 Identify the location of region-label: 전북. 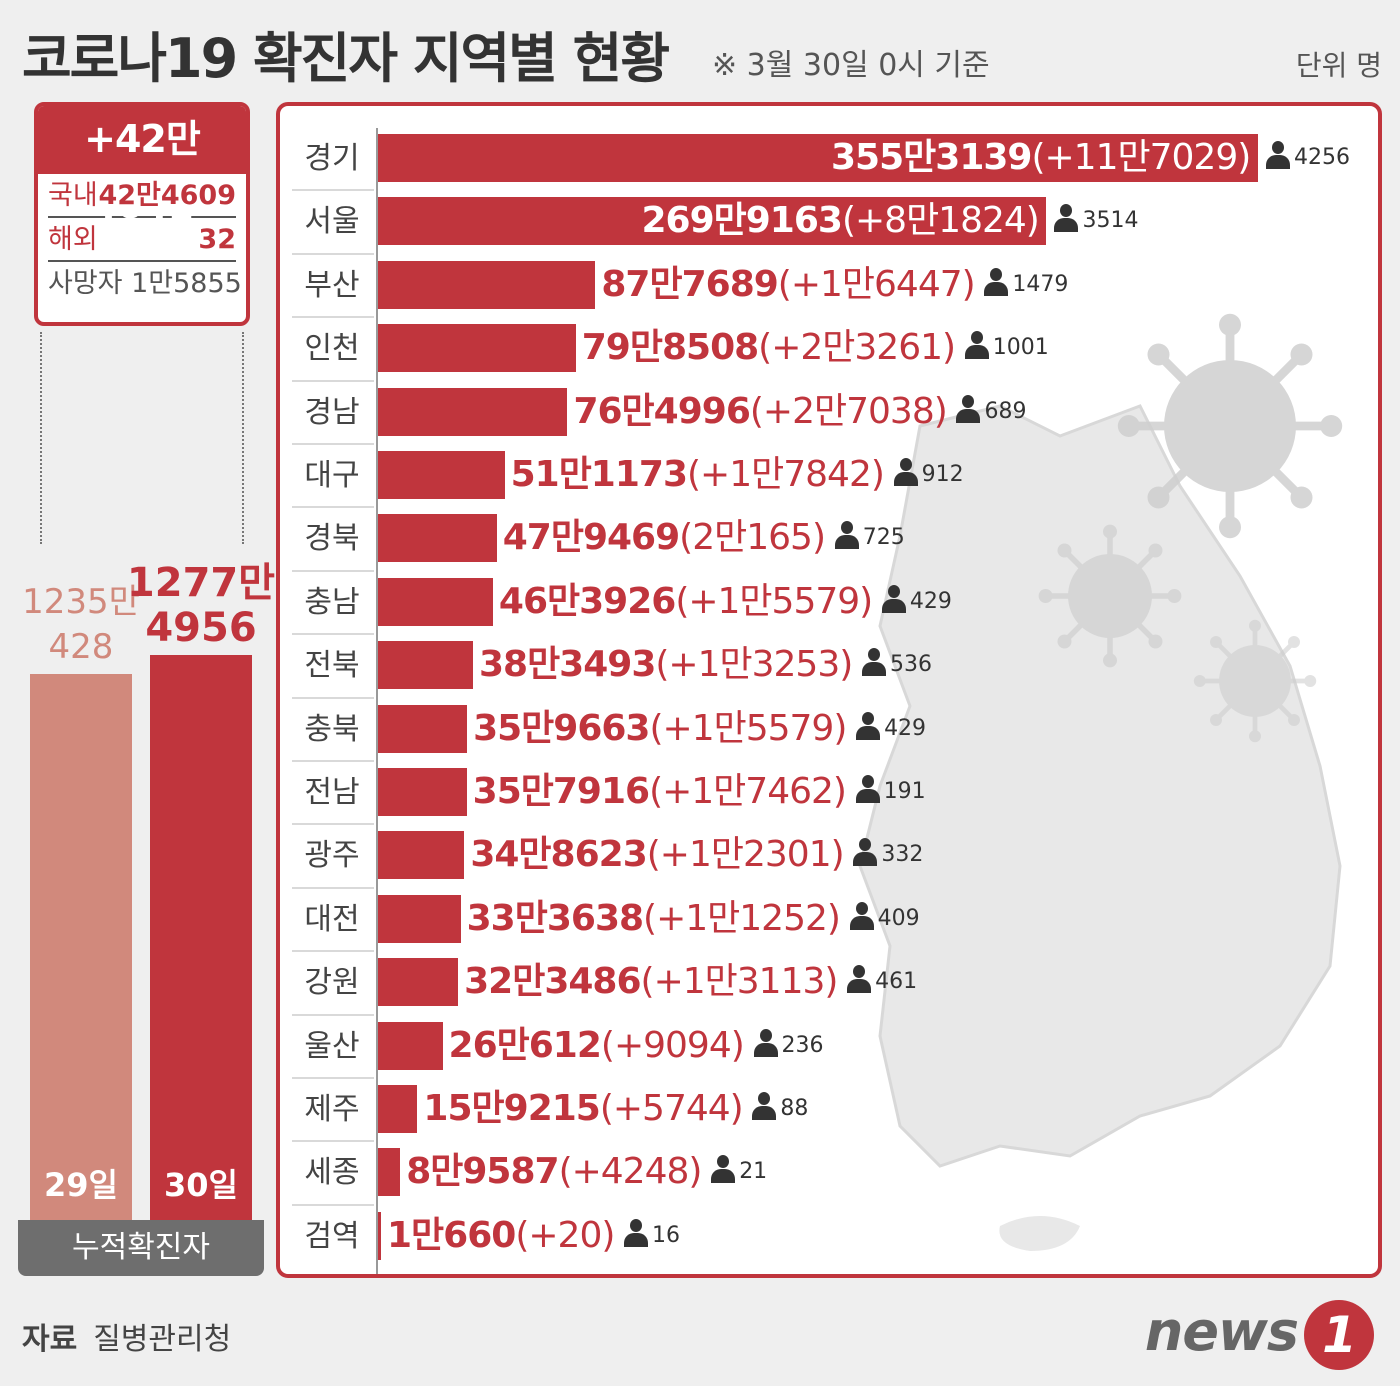
(332, 666).